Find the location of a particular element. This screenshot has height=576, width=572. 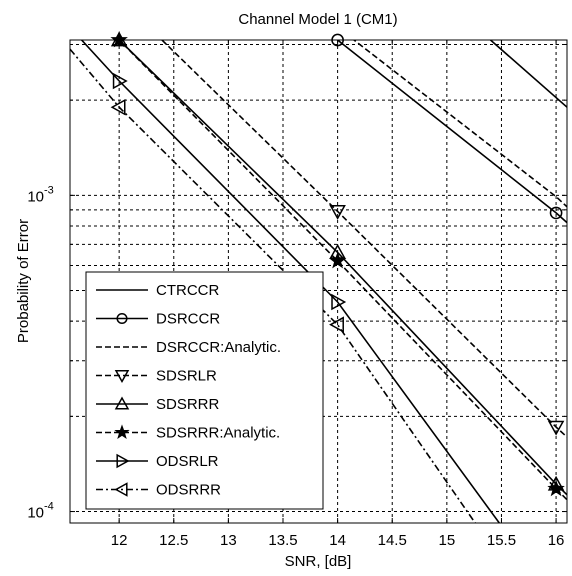

chart-title: Channel Model 1 (CM1) is located at coordinates (317, 19).